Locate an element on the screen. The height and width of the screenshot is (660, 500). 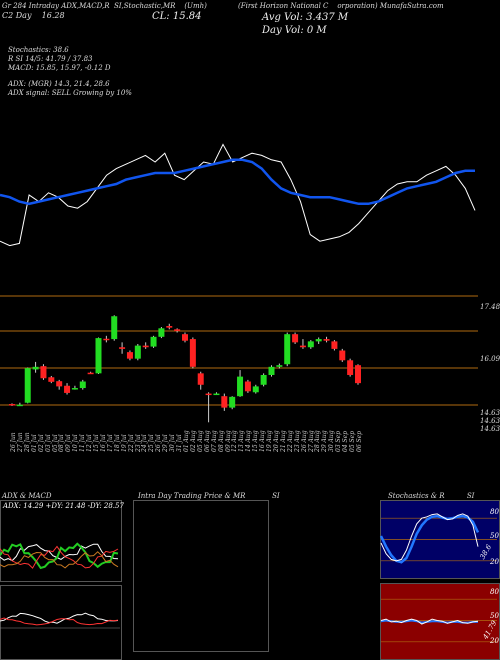
date-tick-label: 26 Aug is located at coordinates (304, 441).